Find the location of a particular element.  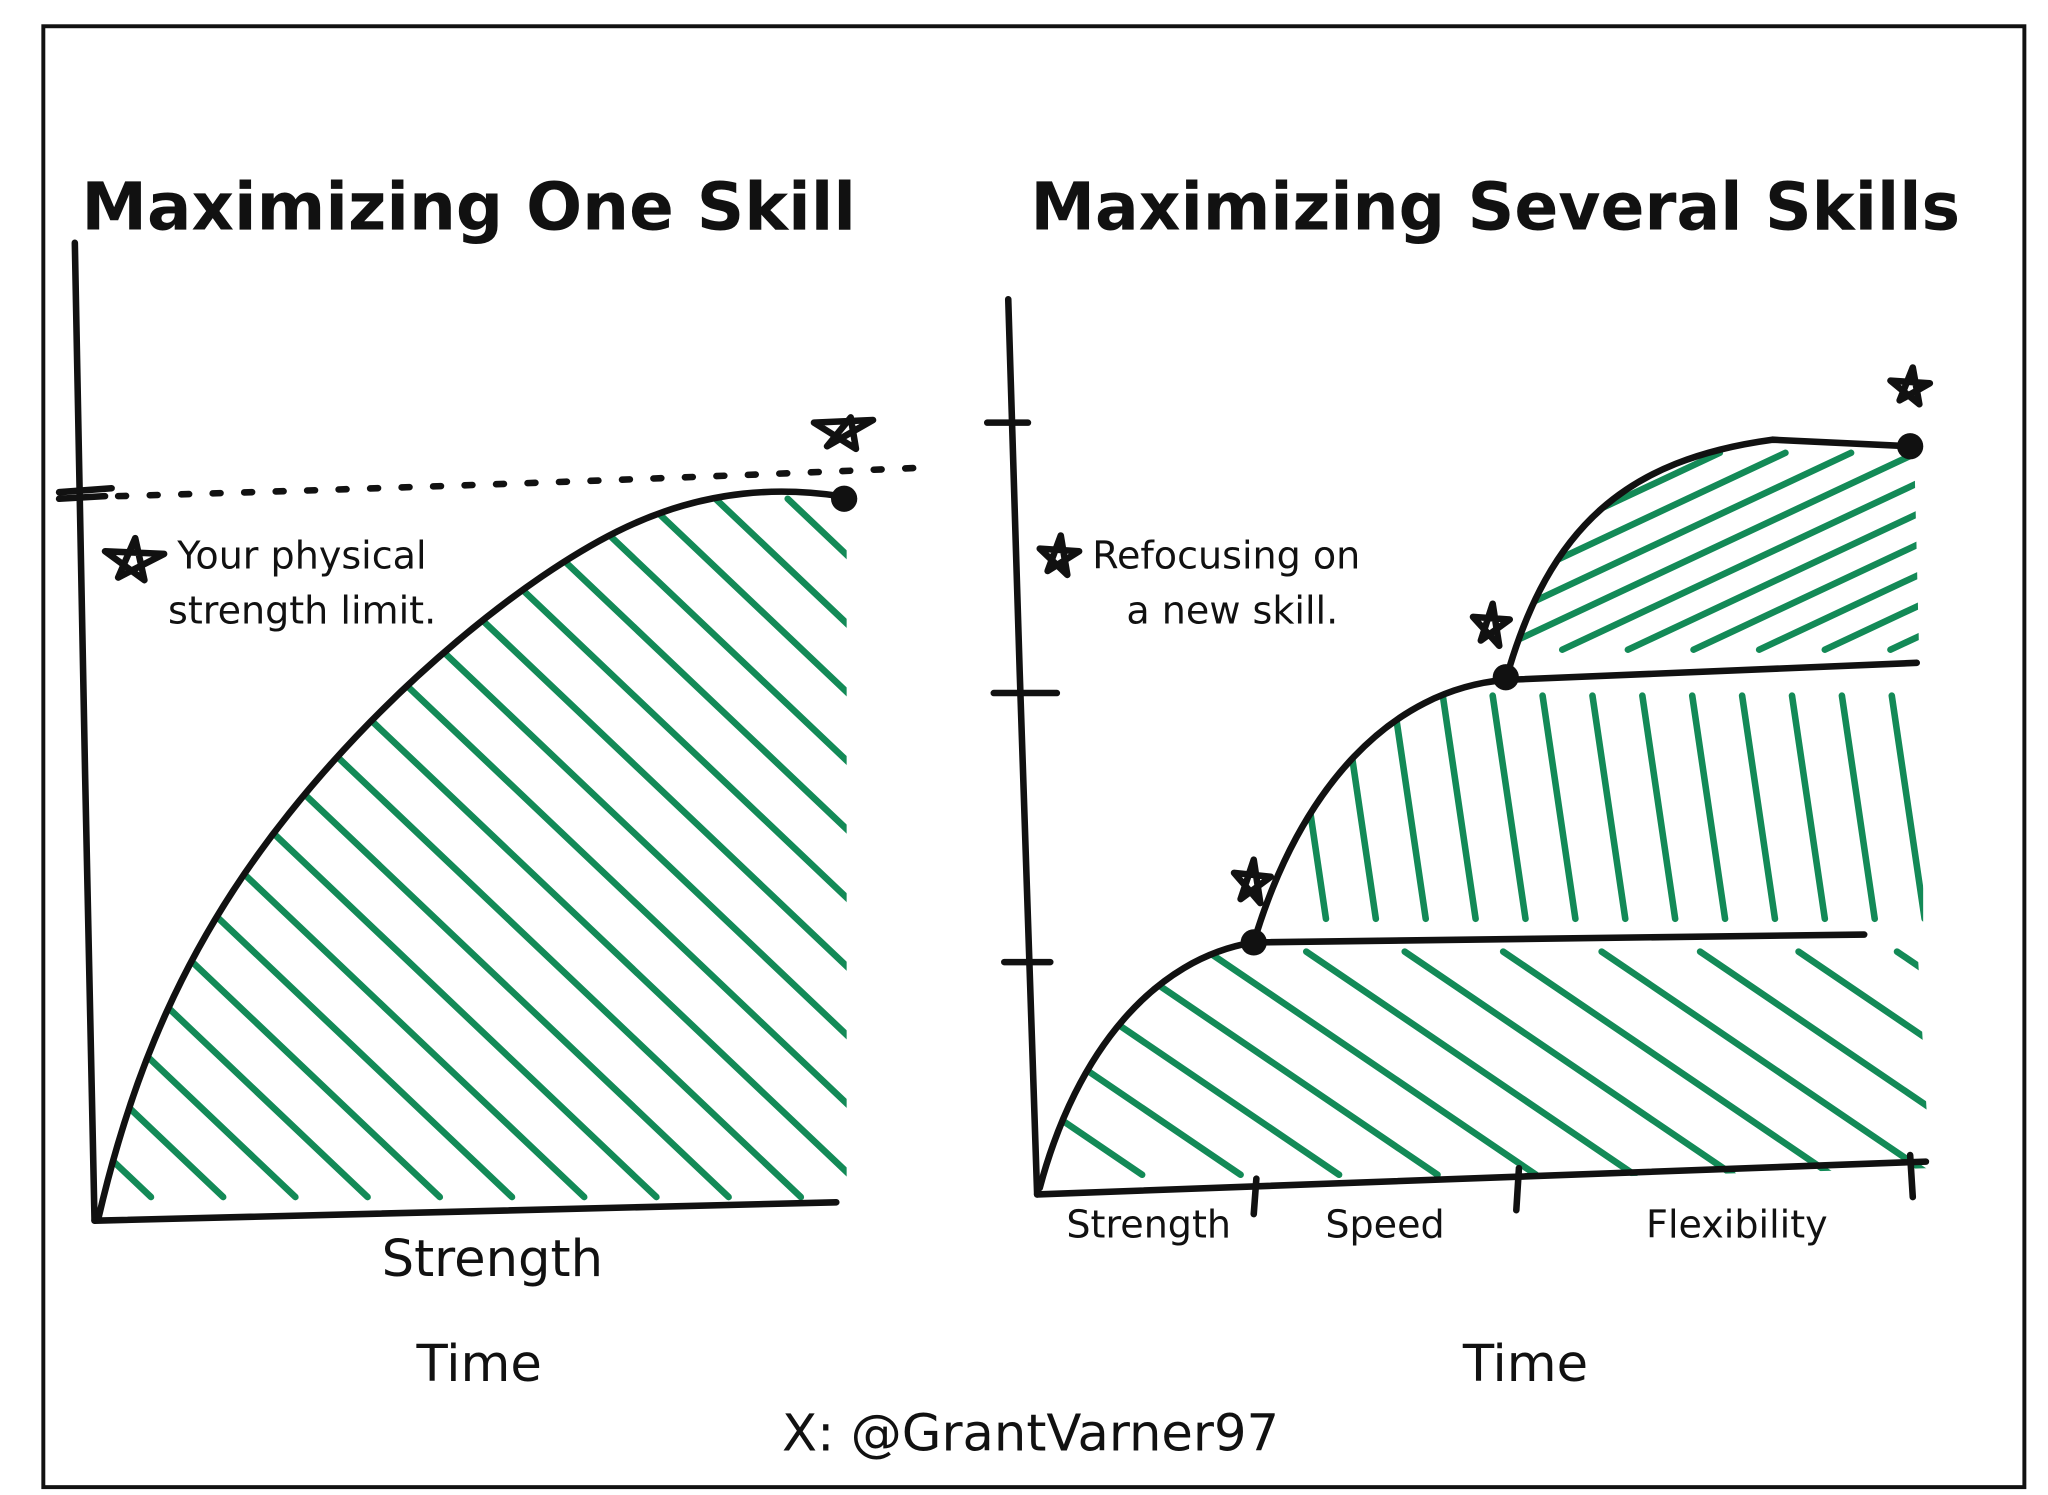

credit: X: @GrantVarner97 is located at coordinates (1030, 1433).